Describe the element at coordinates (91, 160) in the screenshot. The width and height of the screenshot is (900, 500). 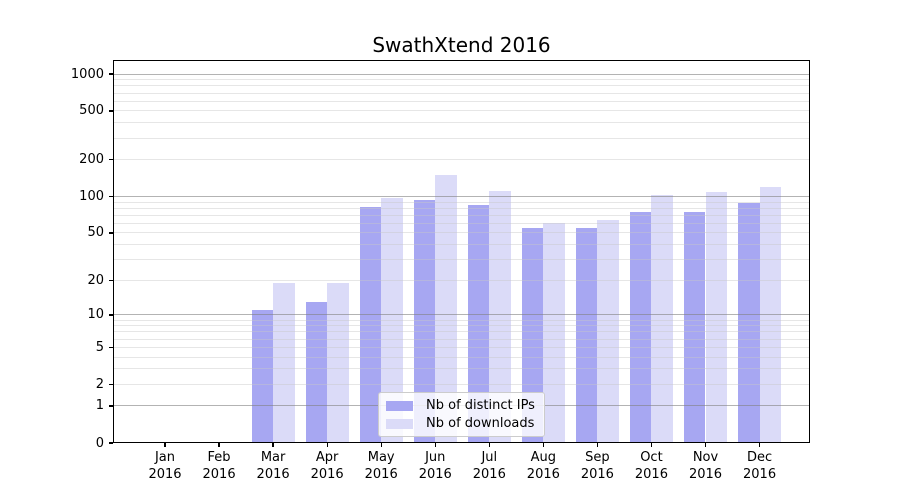
I see `y-tick-label: 200` at that location.